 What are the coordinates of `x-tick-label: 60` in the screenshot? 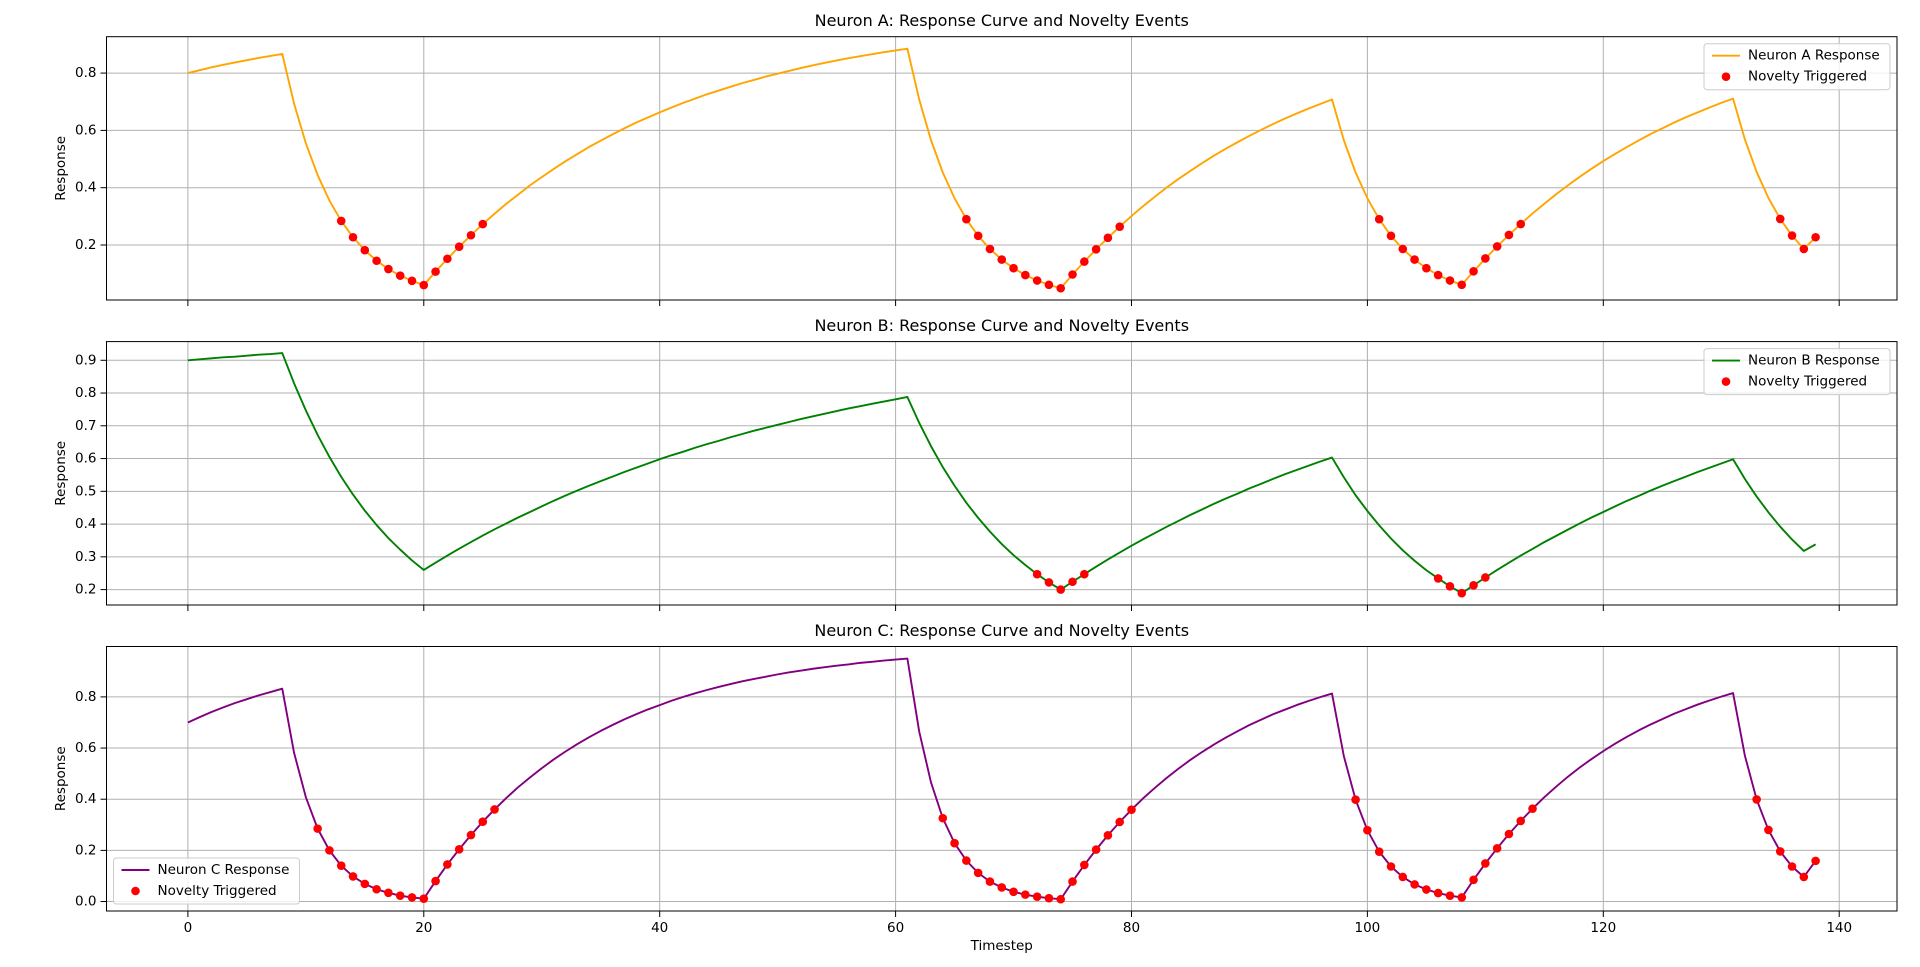 It's located at (895, 928).